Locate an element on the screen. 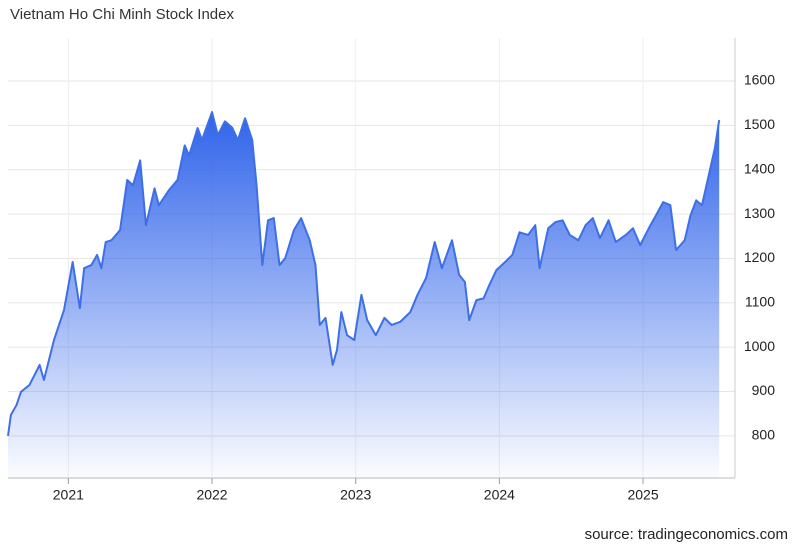 The image size is (800, 554). y-tick-label: 1200 is located at coordinates (759, 257).